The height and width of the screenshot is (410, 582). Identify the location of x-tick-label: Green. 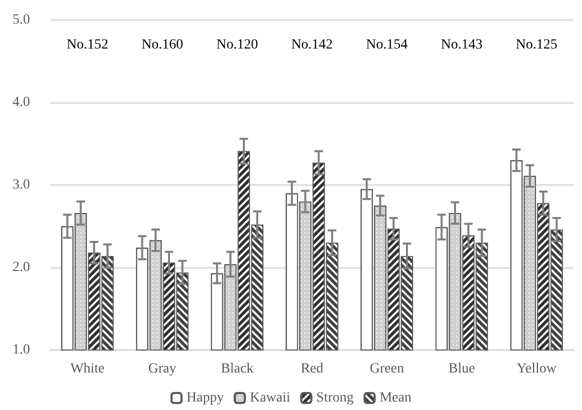
(387, 369).